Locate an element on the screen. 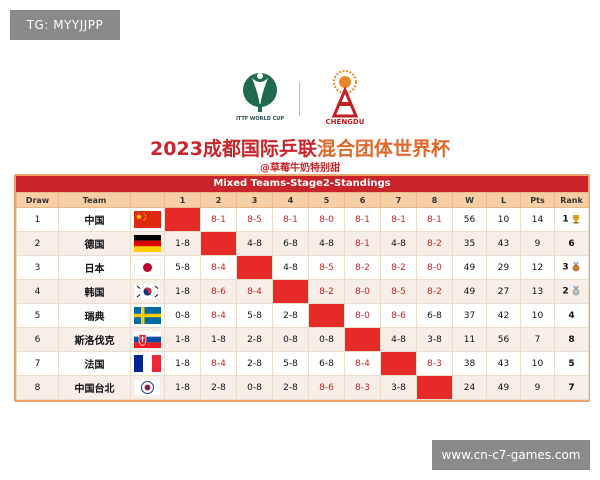 The height and width of the screenshot is (480, 600). team-name-cell: 中国台北 is located at coordinates (94, 387).